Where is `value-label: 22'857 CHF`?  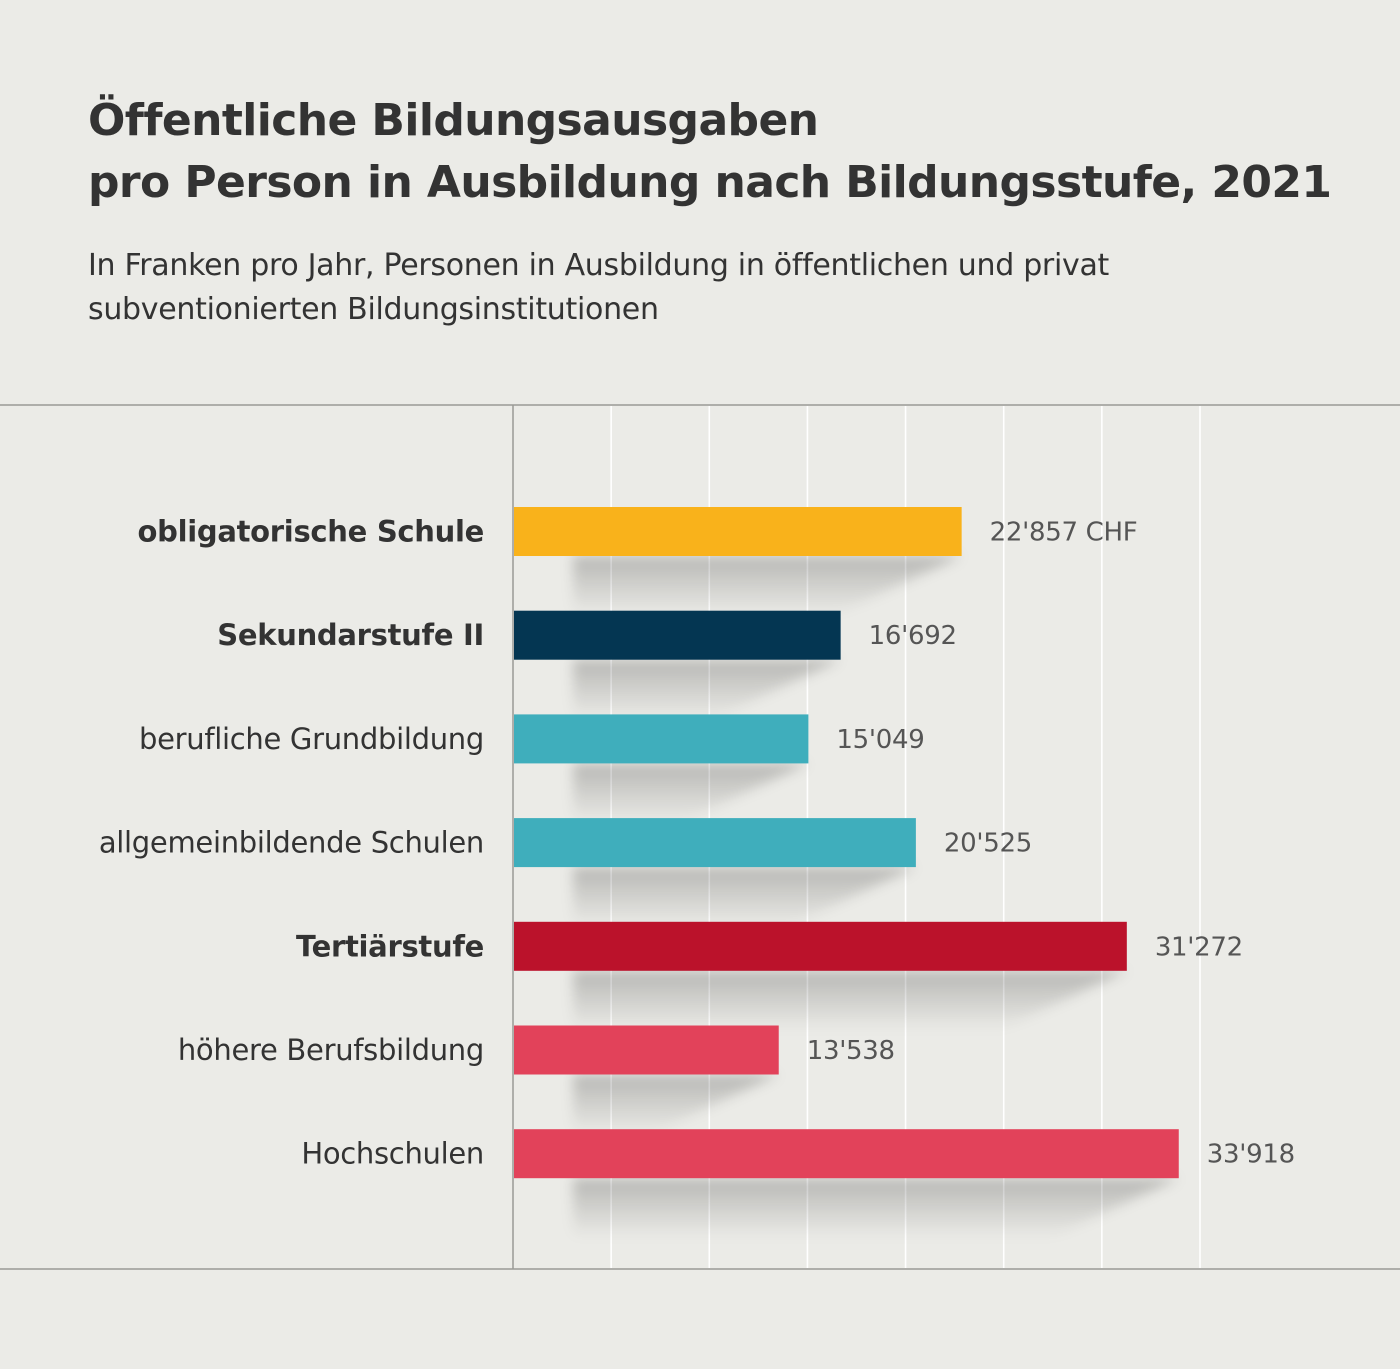 value-label: 22'857 CHF is located at coordinates (1064, 533).